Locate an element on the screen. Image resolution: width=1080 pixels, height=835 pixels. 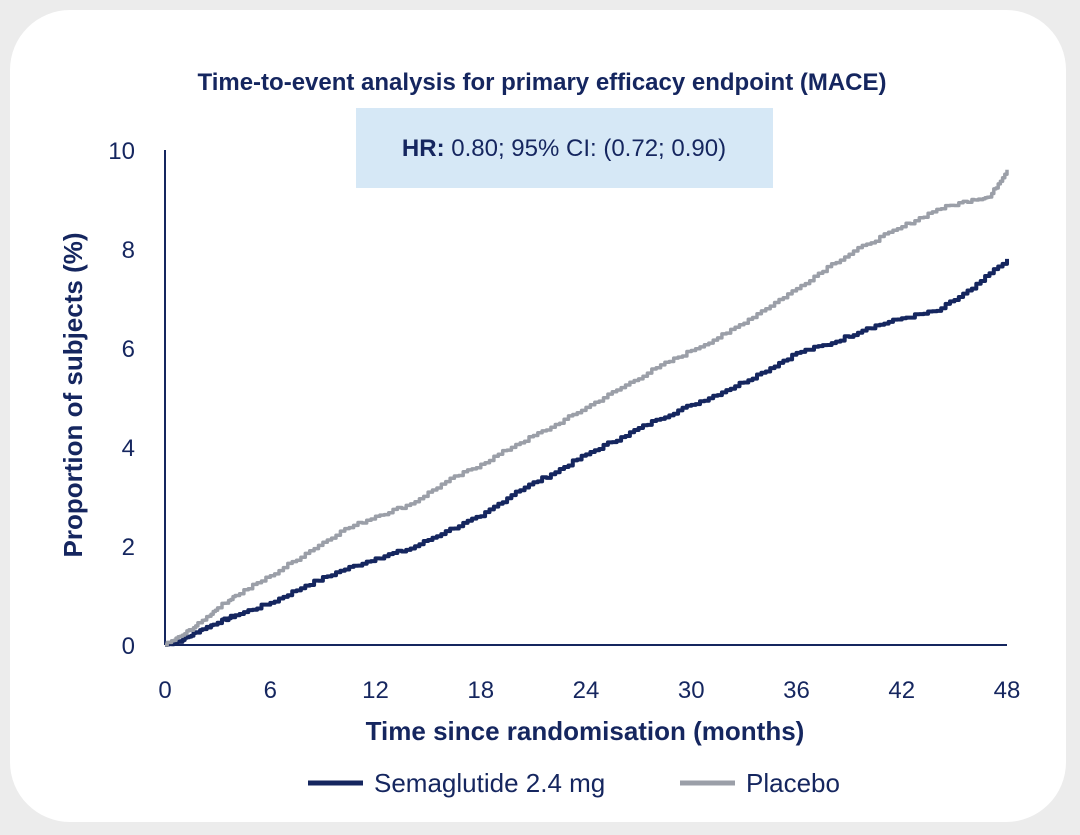
x-tick-label: 48 is located at coordinates (1007, 690).